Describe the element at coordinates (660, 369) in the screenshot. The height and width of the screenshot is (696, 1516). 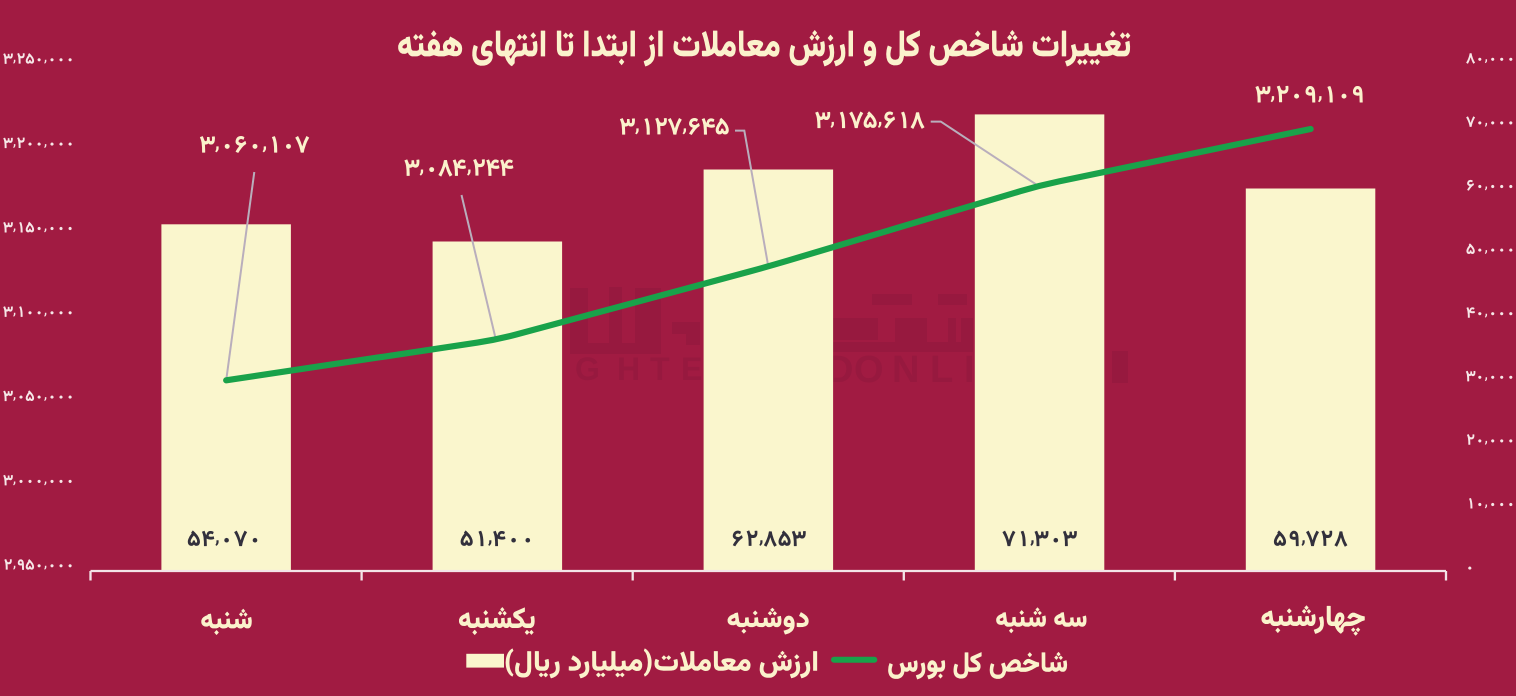
I see `svg-text: T` at that location.